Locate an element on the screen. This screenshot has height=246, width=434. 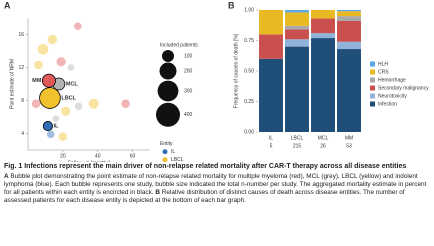
legend-title: Included patients is located at coordinates (179, 45).